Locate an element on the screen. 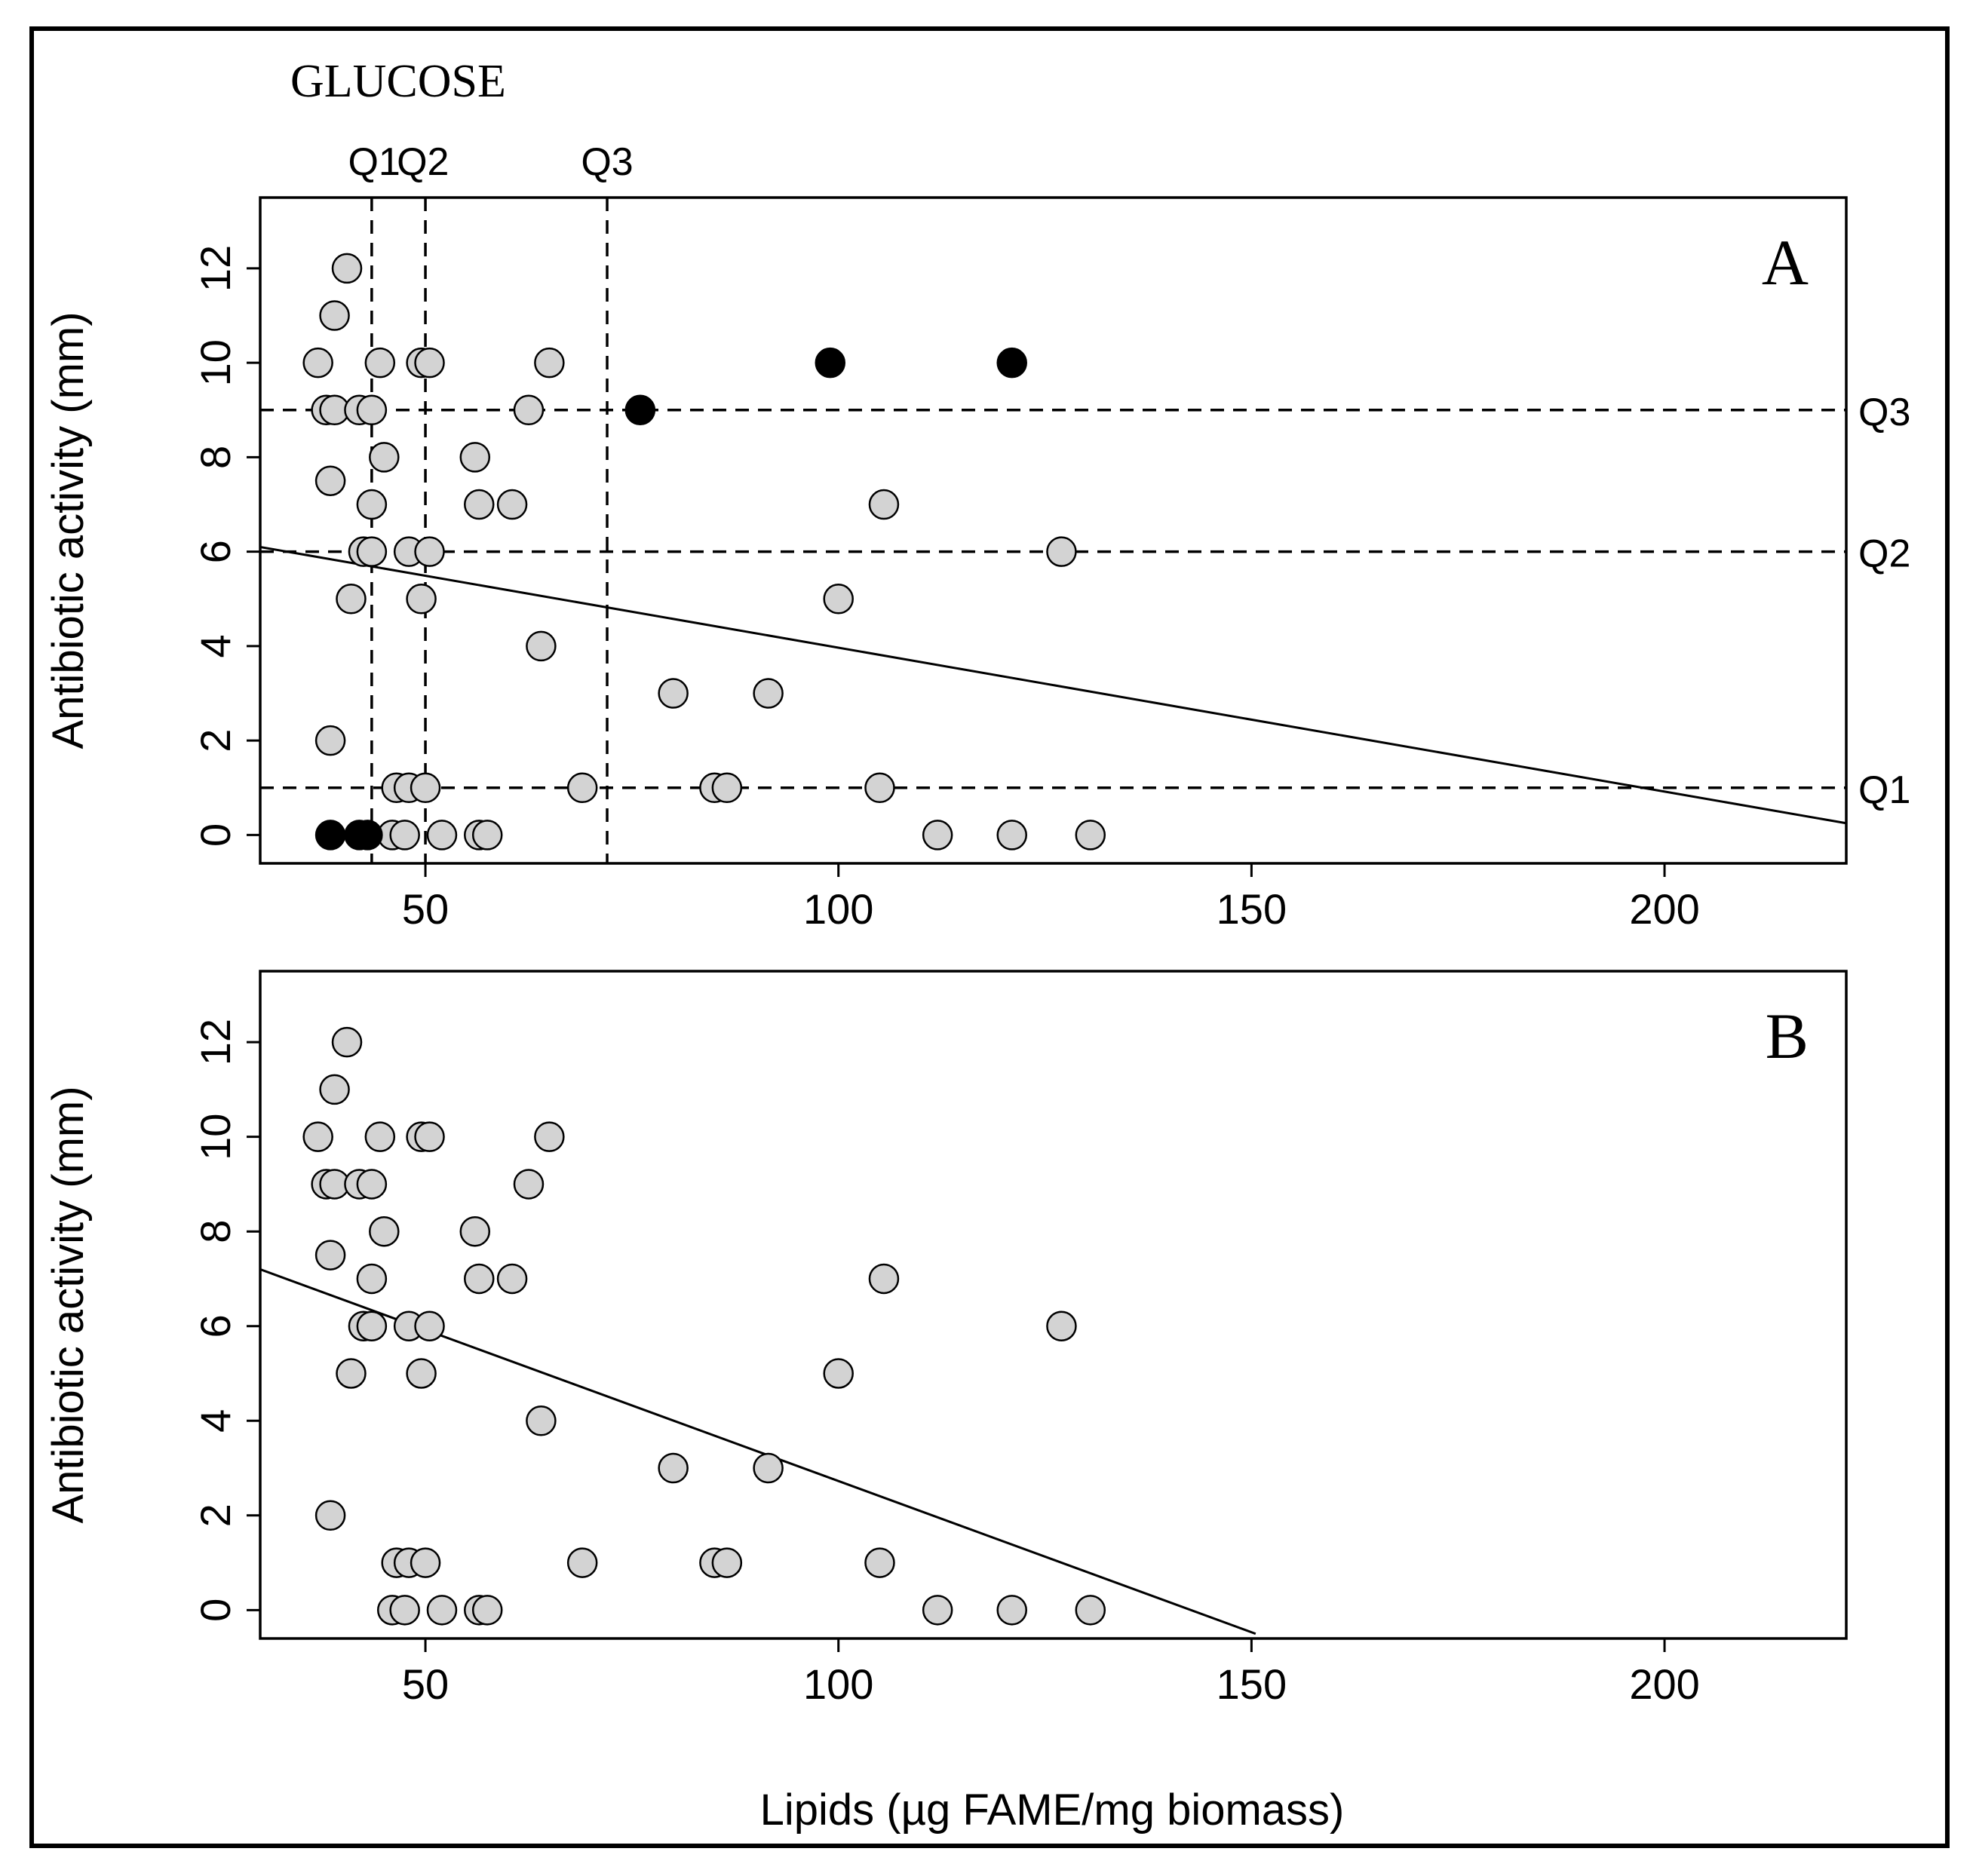 The width and height of the screenshot is (1979, 1876). quartile-label-x-q2: Q2 is located at coordinates (423, 162).